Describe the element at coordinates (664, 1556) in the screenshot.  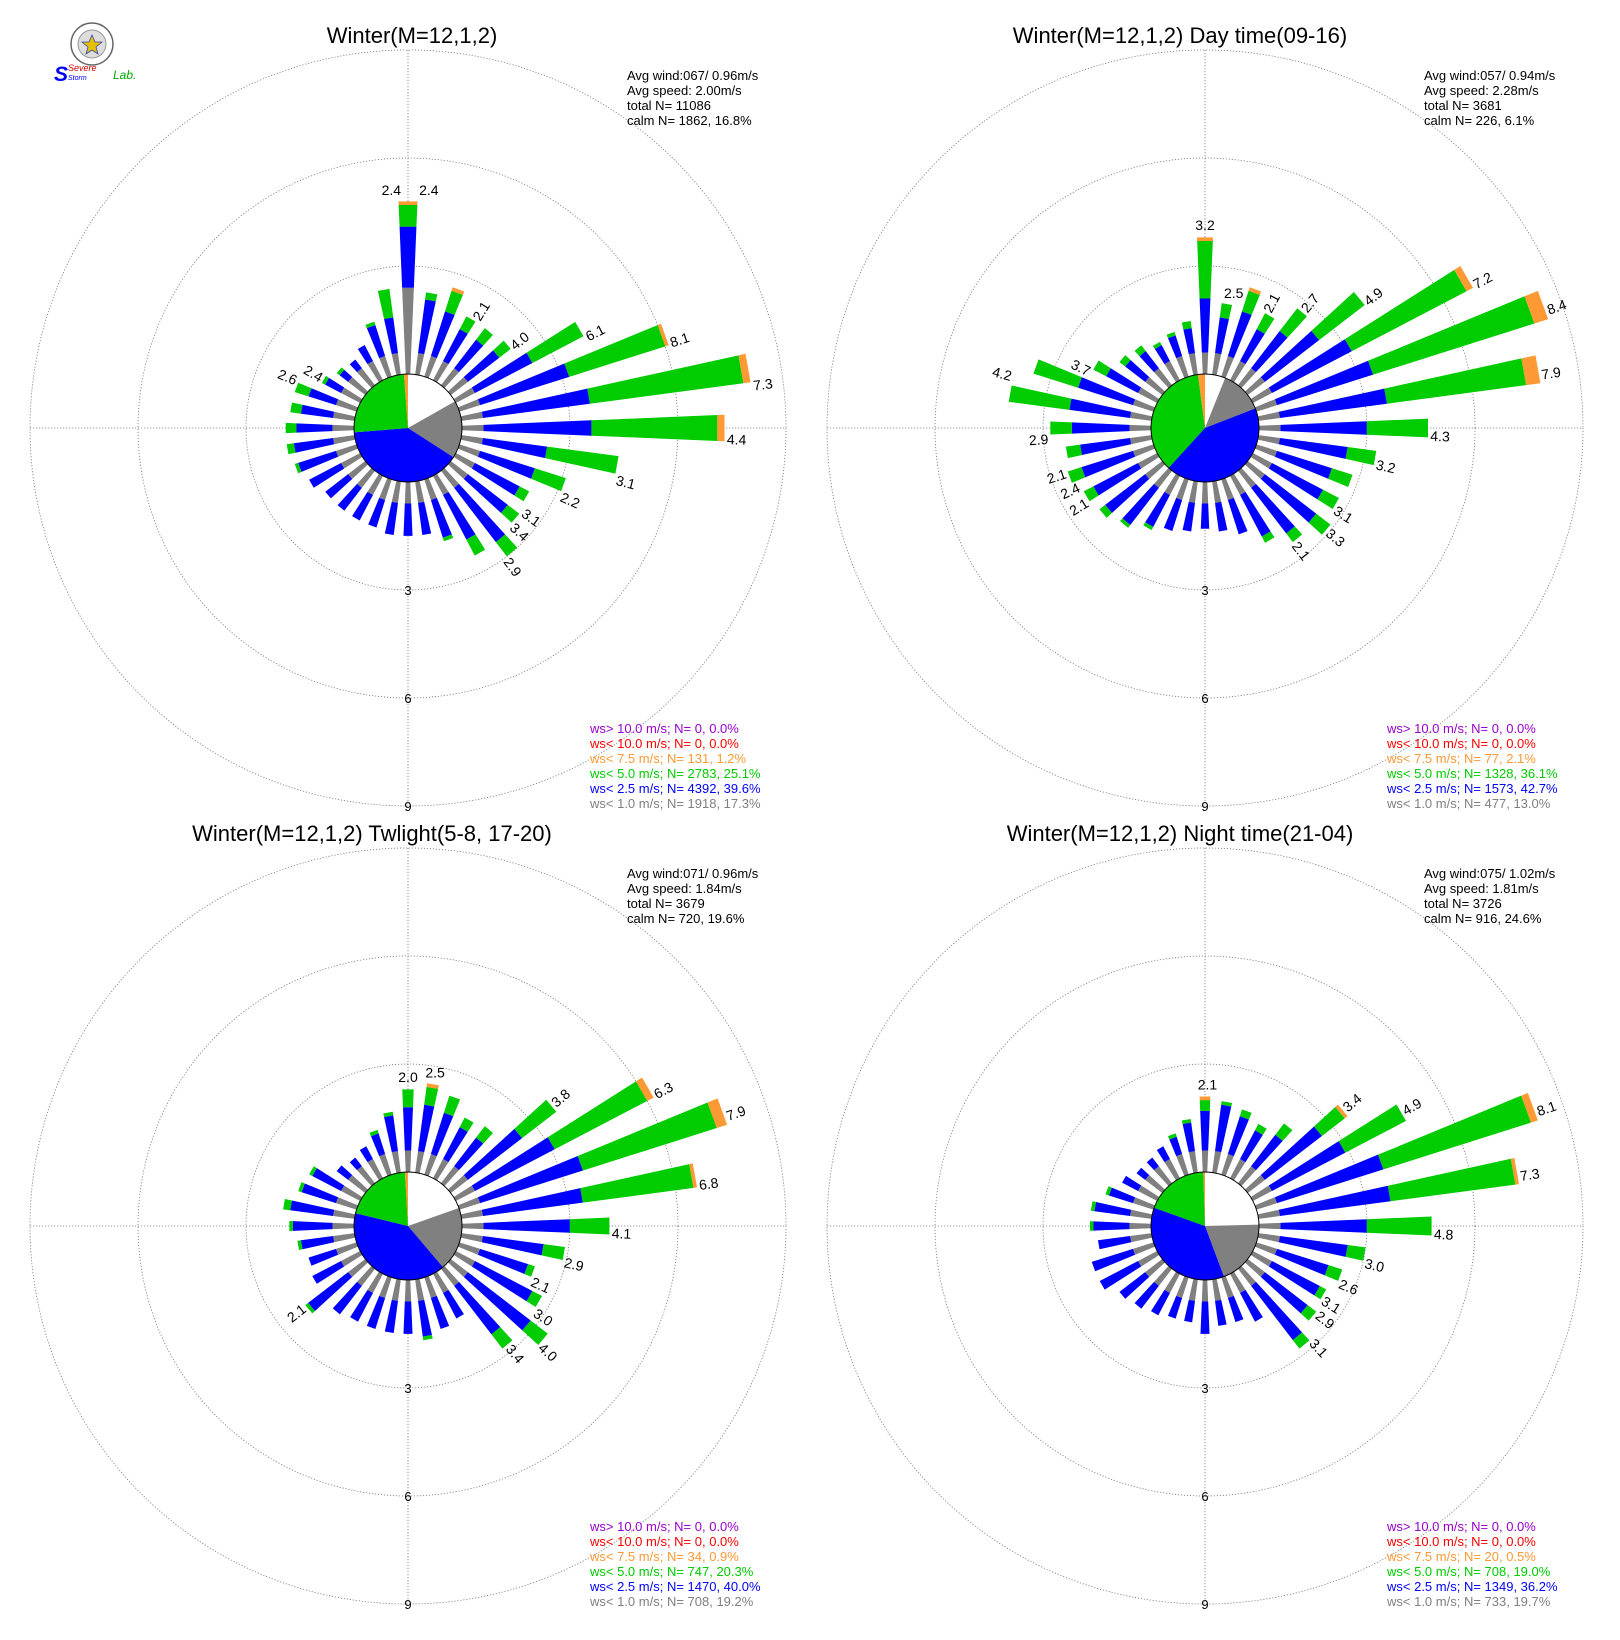
I see `legend-entry-orange: ws< 7.5 m/s; N= 34, 0.9%` at that location.